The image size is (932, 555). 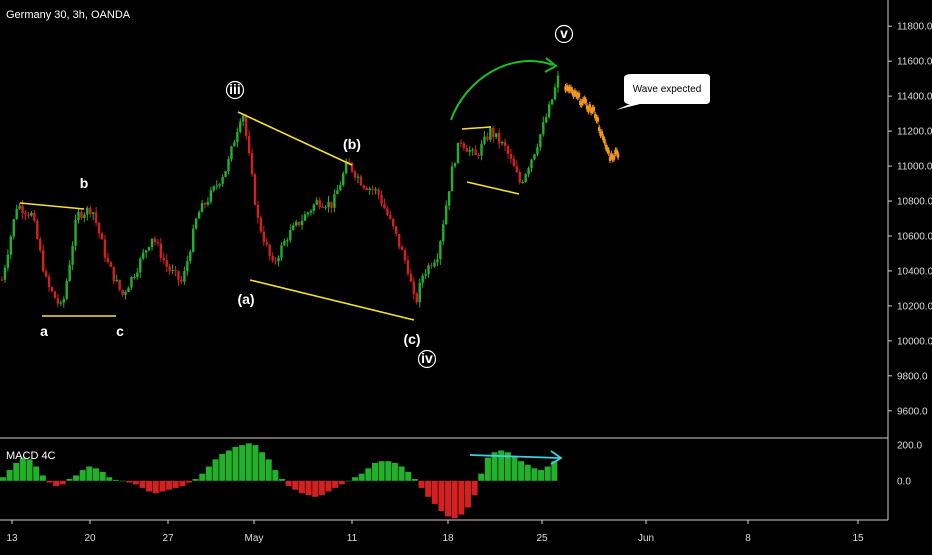 What do you see at coordinates (120, 331) in the screenshot?
I see `wave-label: c` at bounding box center [120, 331].